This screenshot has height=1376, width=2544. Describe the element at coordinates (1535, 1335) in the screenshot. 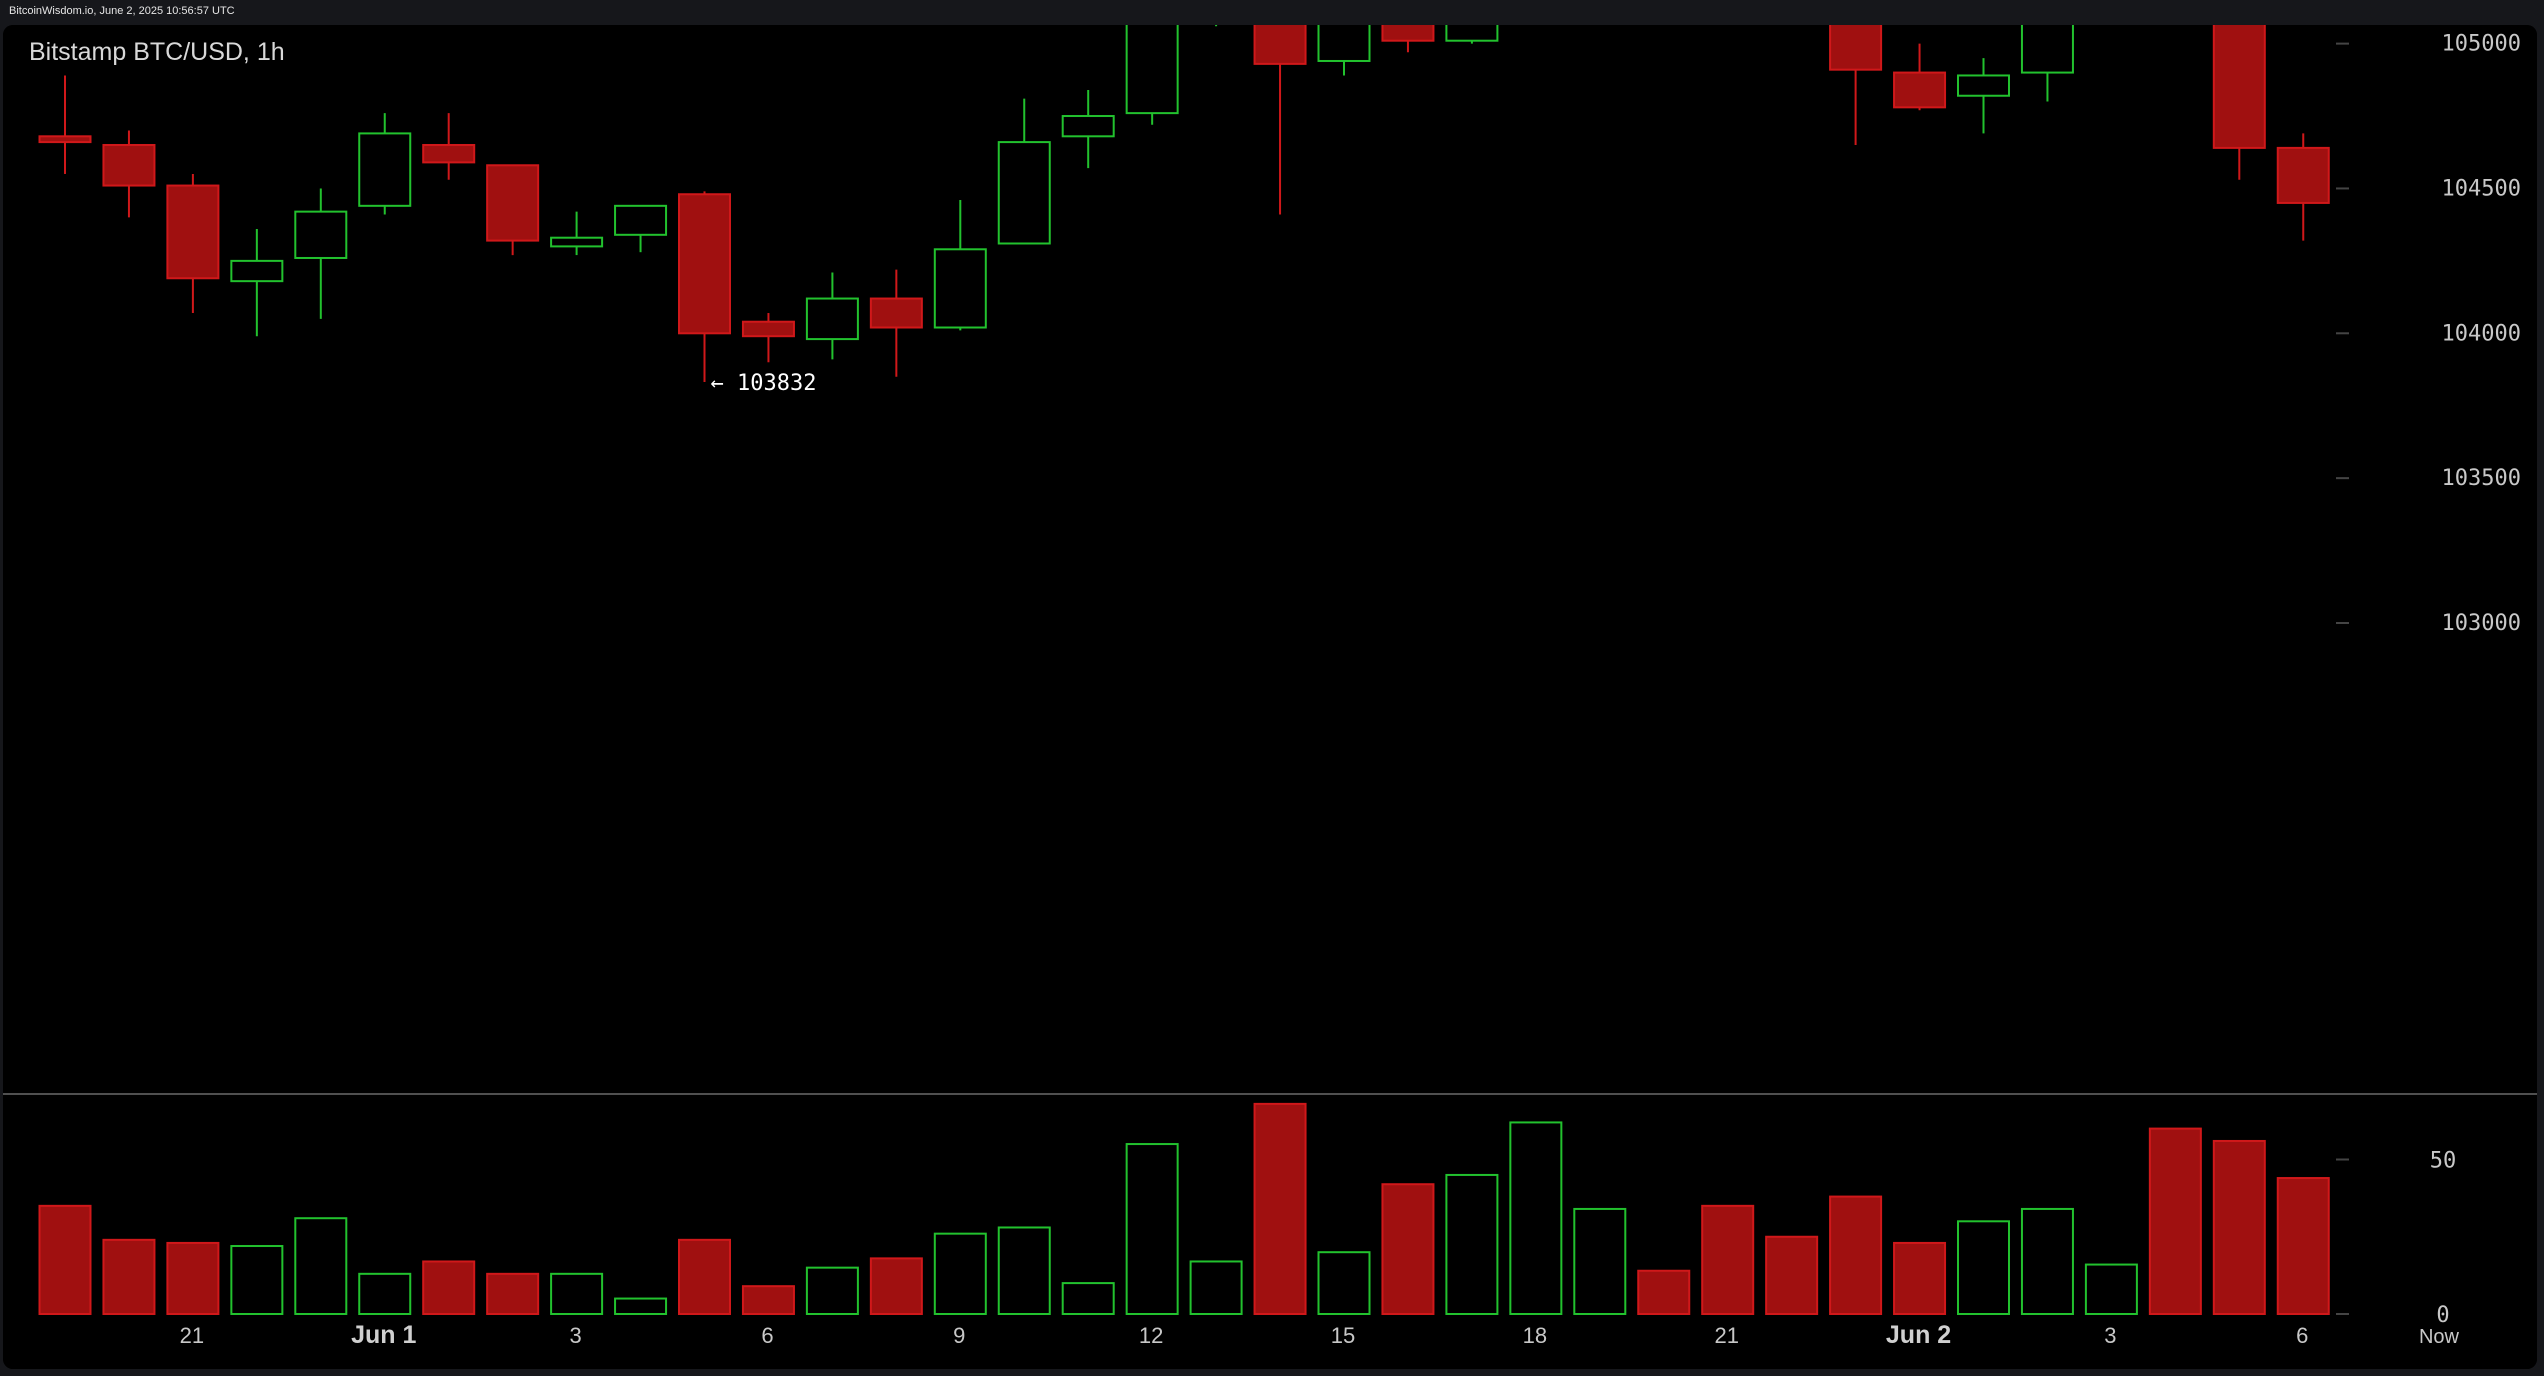

I see `time-tick-label: 18` at that location.